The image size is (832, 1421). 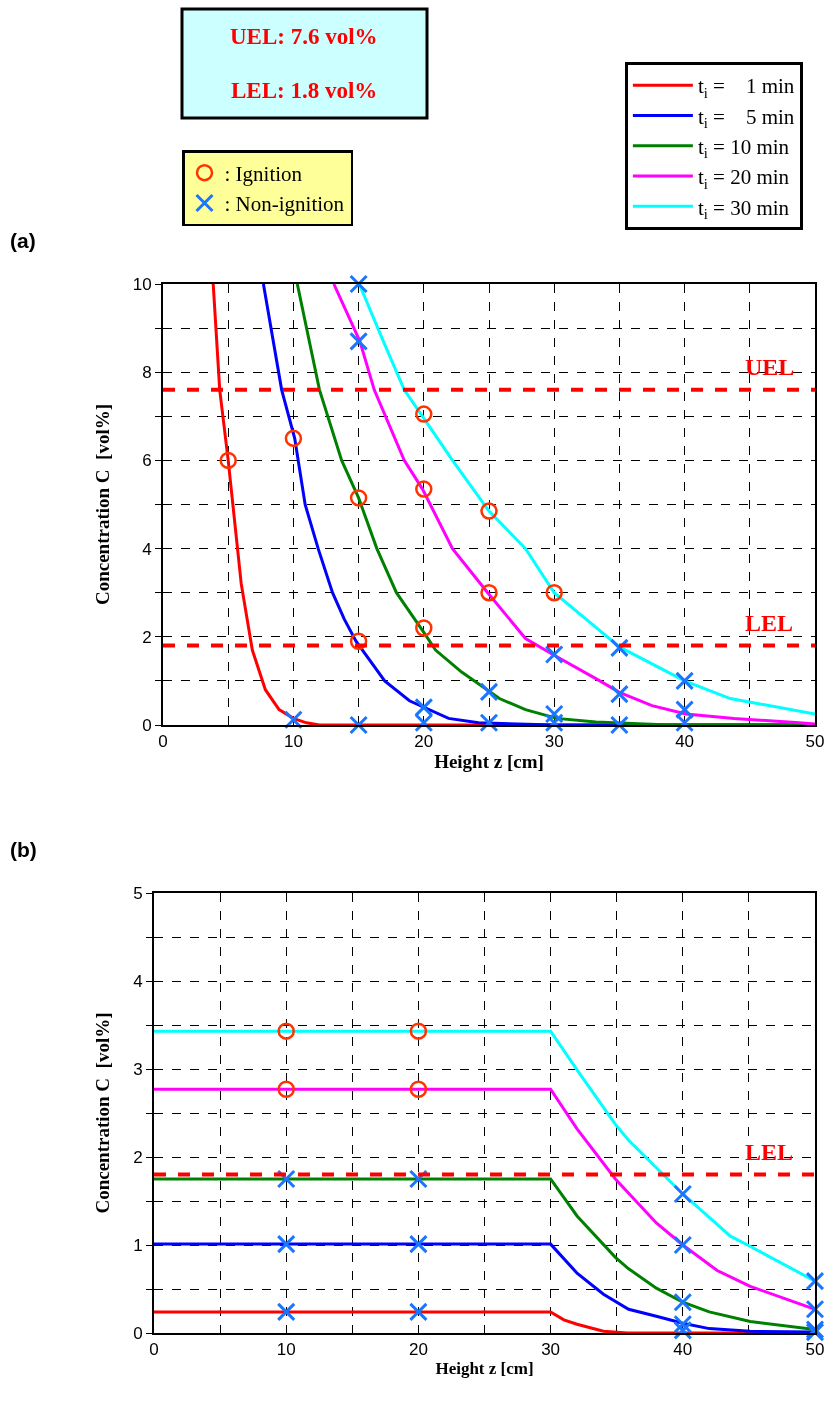 I want to click on legend-label: t$_{i}$ = 30 min, so click(x=743, y=208).